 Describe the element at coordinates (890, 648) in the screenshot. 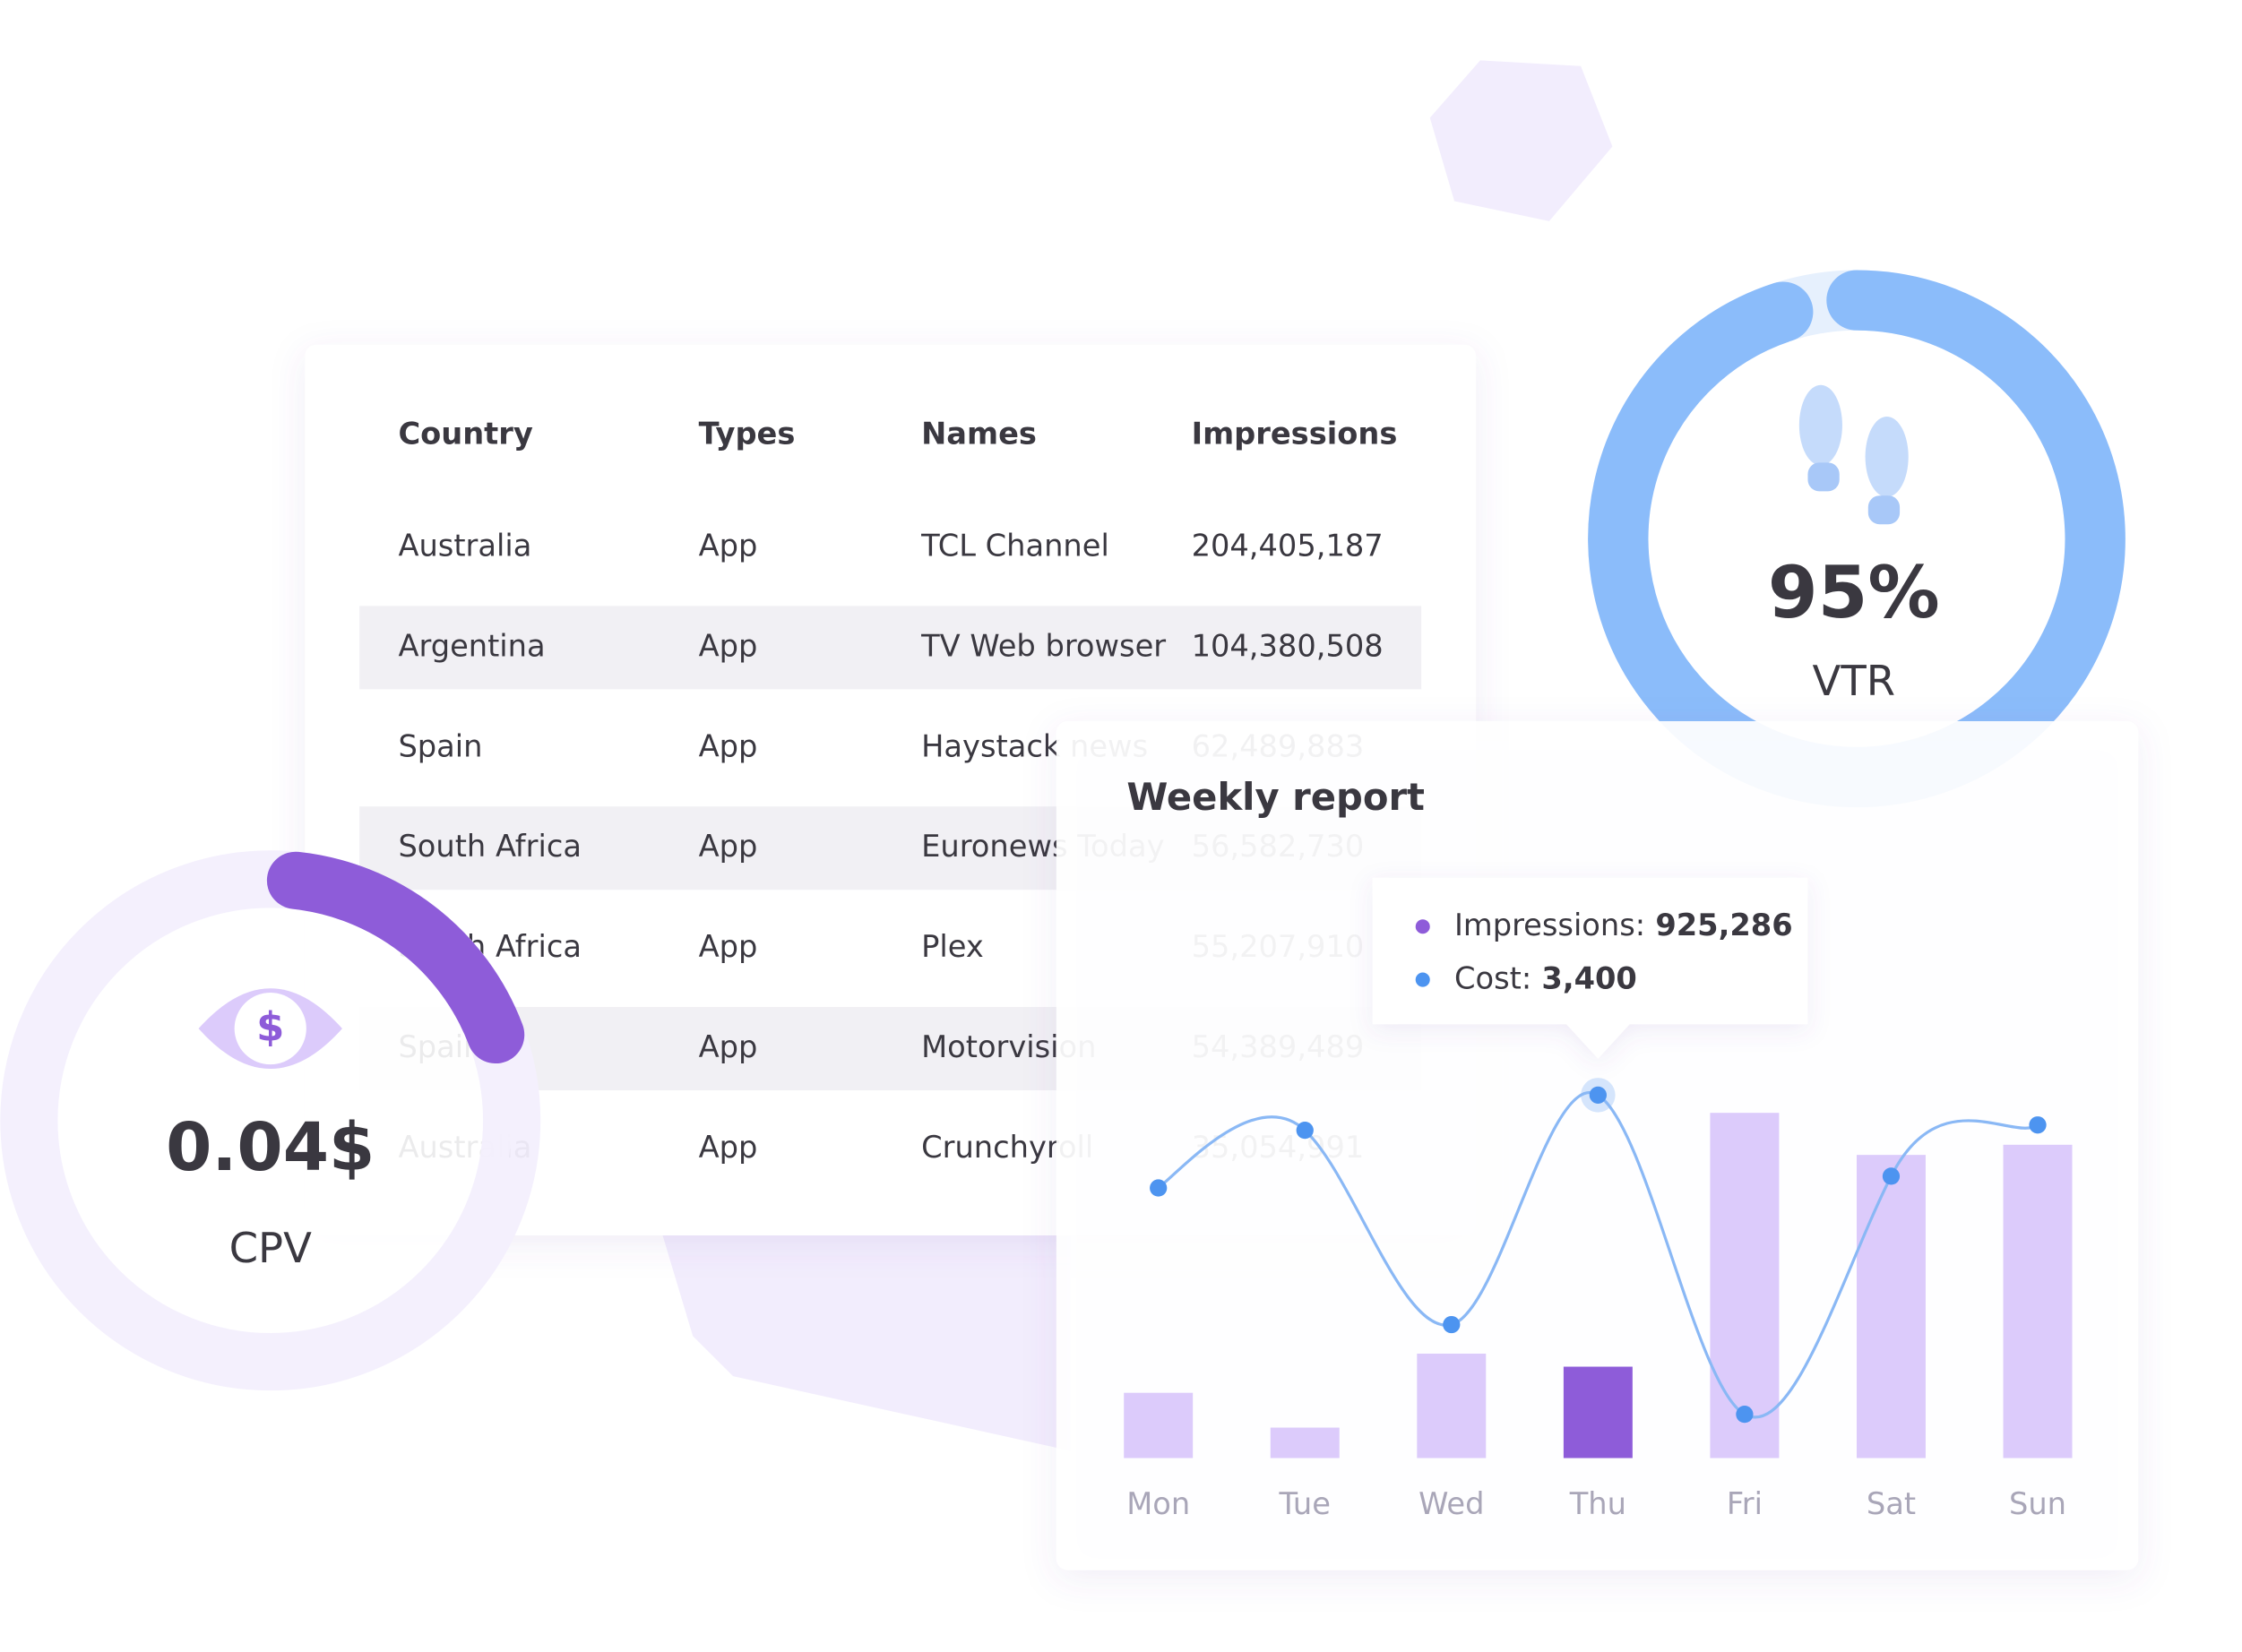

I see `row-stripe` at that location.